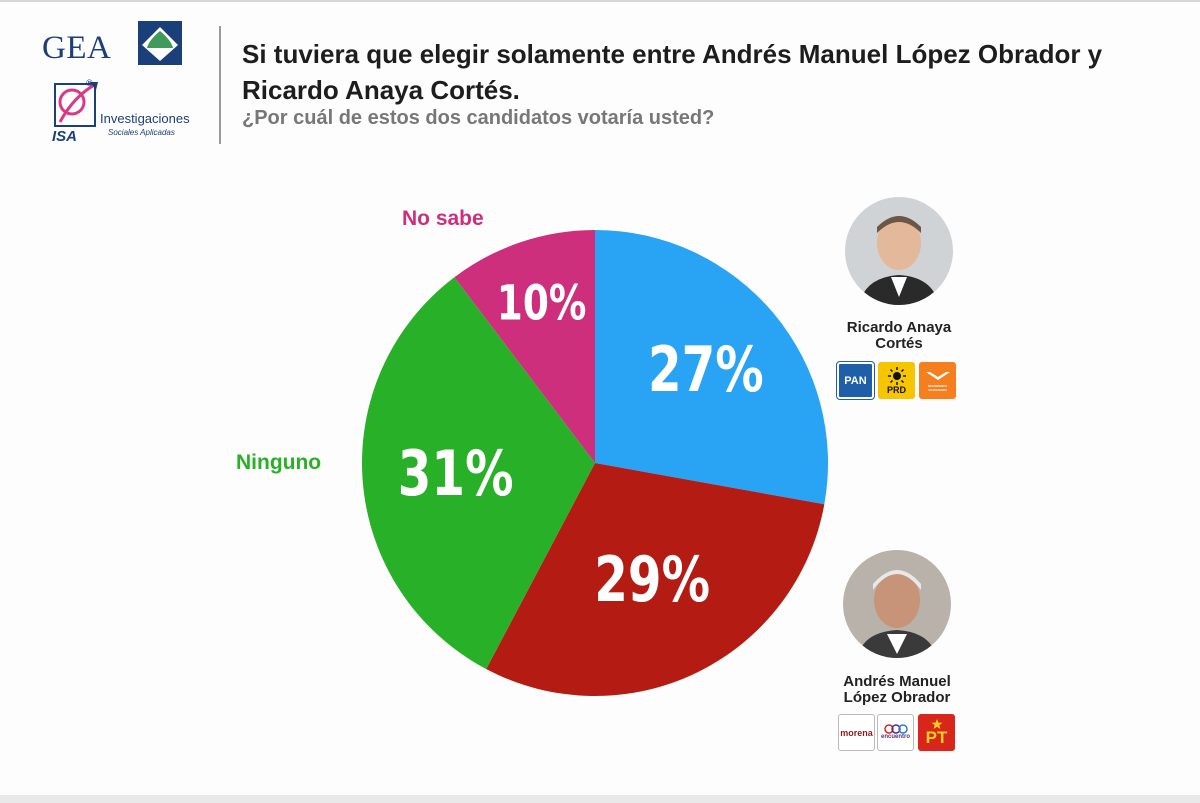 The width and height of the screenshot is (1200, 803). Describe the element at coordinates (895, 737) in the screenshot. I see `encuentro-label: encuentro` at that location.